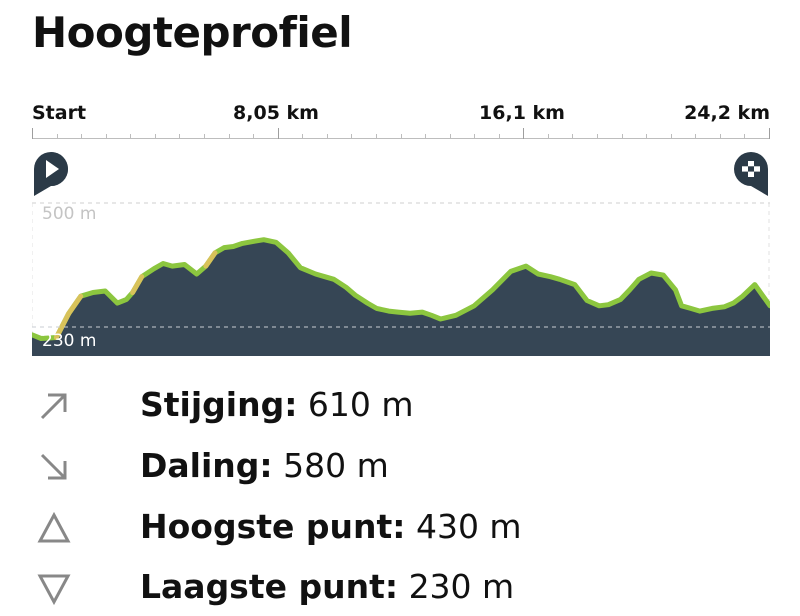 Image resolution: width=800 pixels, height=616 pixels. I want to click on distance-label-16km: 16,1 km, so click(522, 113).